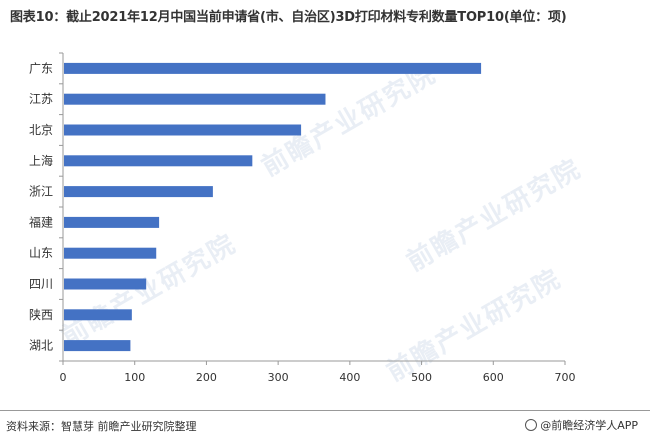 This screenshot has width=650, height=438. Describe the element at coordinates (41, 314) in the screenshot. I see `category-label: 陕西` at that location.